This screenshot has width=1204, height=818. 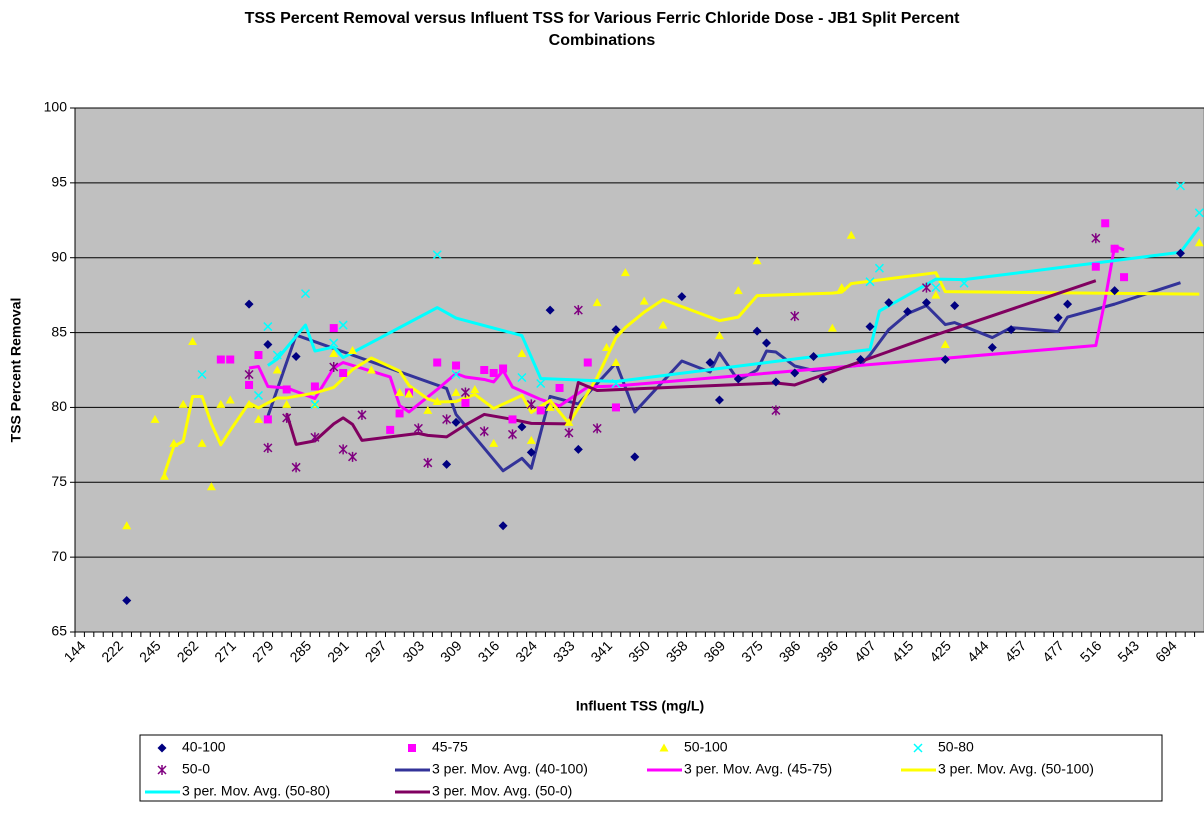 I want to click on legend-label: 50-0, so click(x=196, y=769).